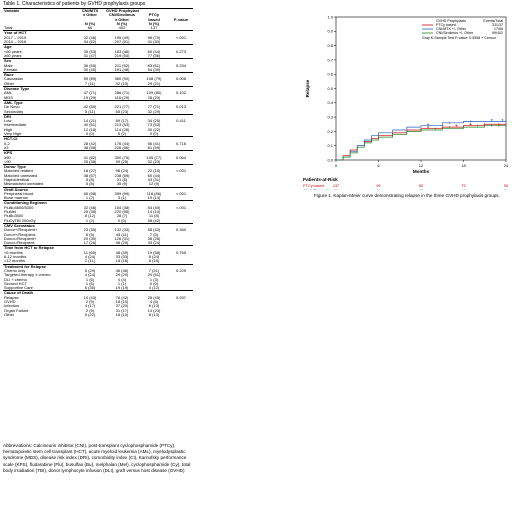  I want to click on table-row-cell: 77 (56), so click(154, 55).